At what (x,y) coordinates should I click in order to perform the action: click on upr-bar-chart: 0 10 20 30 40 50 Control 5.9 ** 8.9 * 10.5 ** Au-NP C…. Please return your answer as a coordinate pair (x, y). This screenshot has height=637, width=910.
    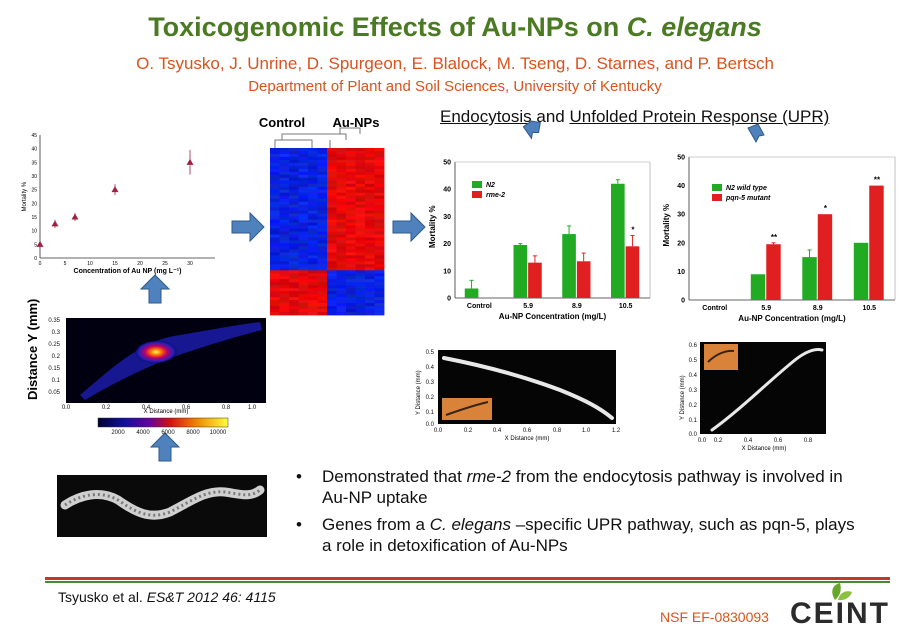
    Looking at the image, I should click on (779, 239).